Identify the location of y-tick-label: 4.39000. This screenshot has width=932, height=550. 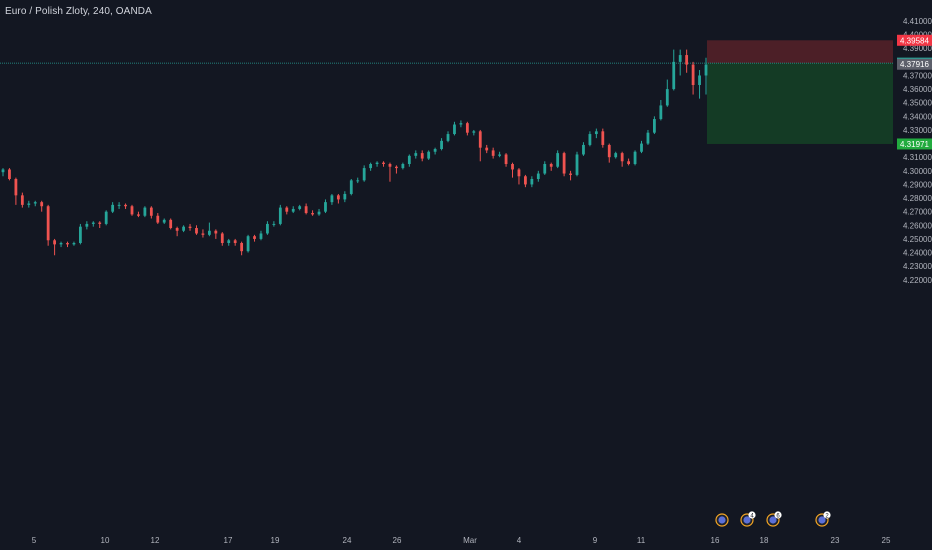
(917, 48).